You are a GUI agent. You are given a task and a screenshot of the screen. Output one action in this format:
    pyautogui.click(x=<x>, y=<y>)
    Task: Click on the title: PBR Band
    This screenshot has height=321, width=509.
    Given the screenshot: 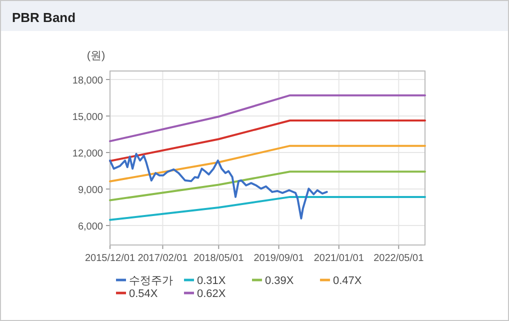 What is the action you would take?
    pyautogui.click(x=44, y=17)
    